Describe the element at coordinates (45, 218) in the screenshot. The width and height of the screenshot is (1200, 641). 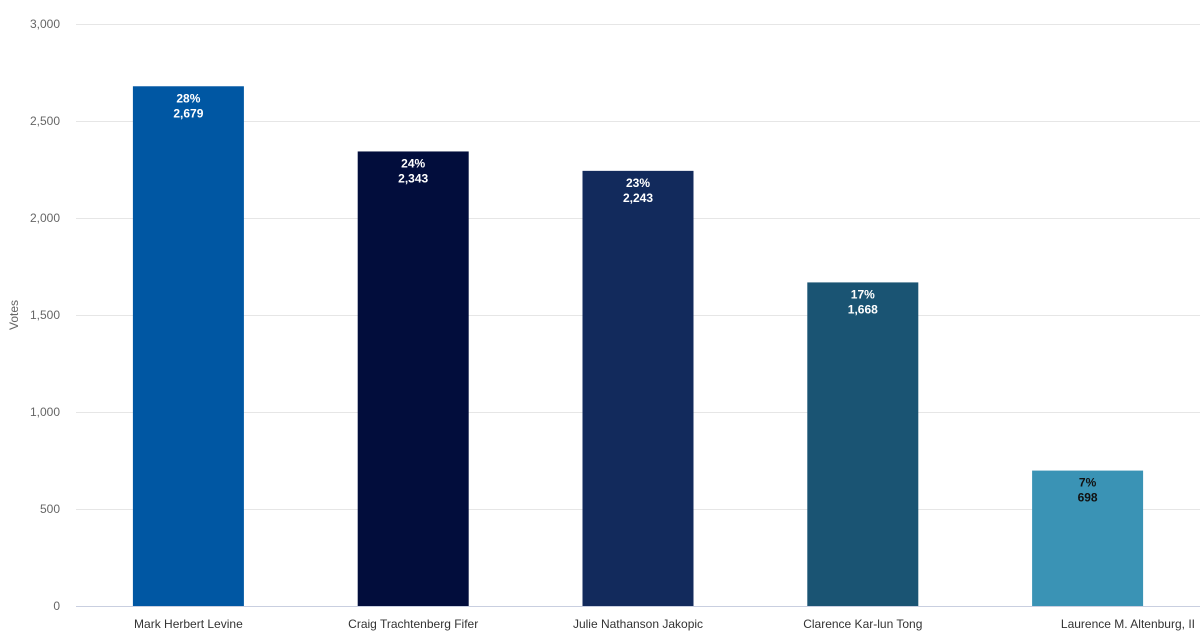
I see `y-tick-label: 2,000` at that location.